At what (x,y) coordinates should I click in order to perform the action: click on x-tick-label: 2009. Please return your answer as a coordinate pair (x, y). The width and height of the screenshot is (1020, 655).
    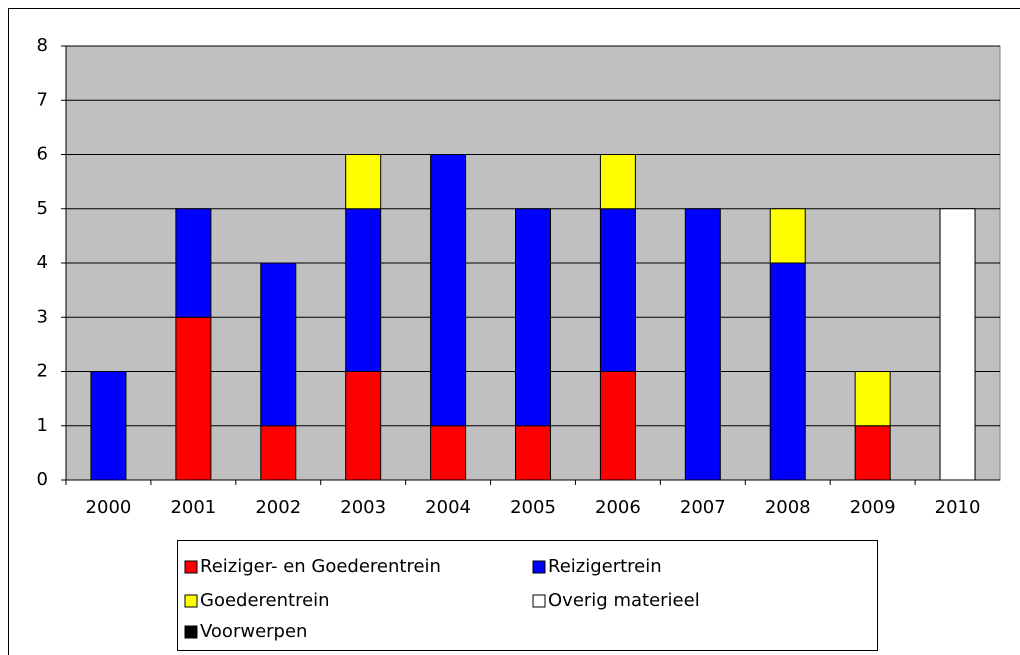
    Looking at the image, I should click on (873, 507).